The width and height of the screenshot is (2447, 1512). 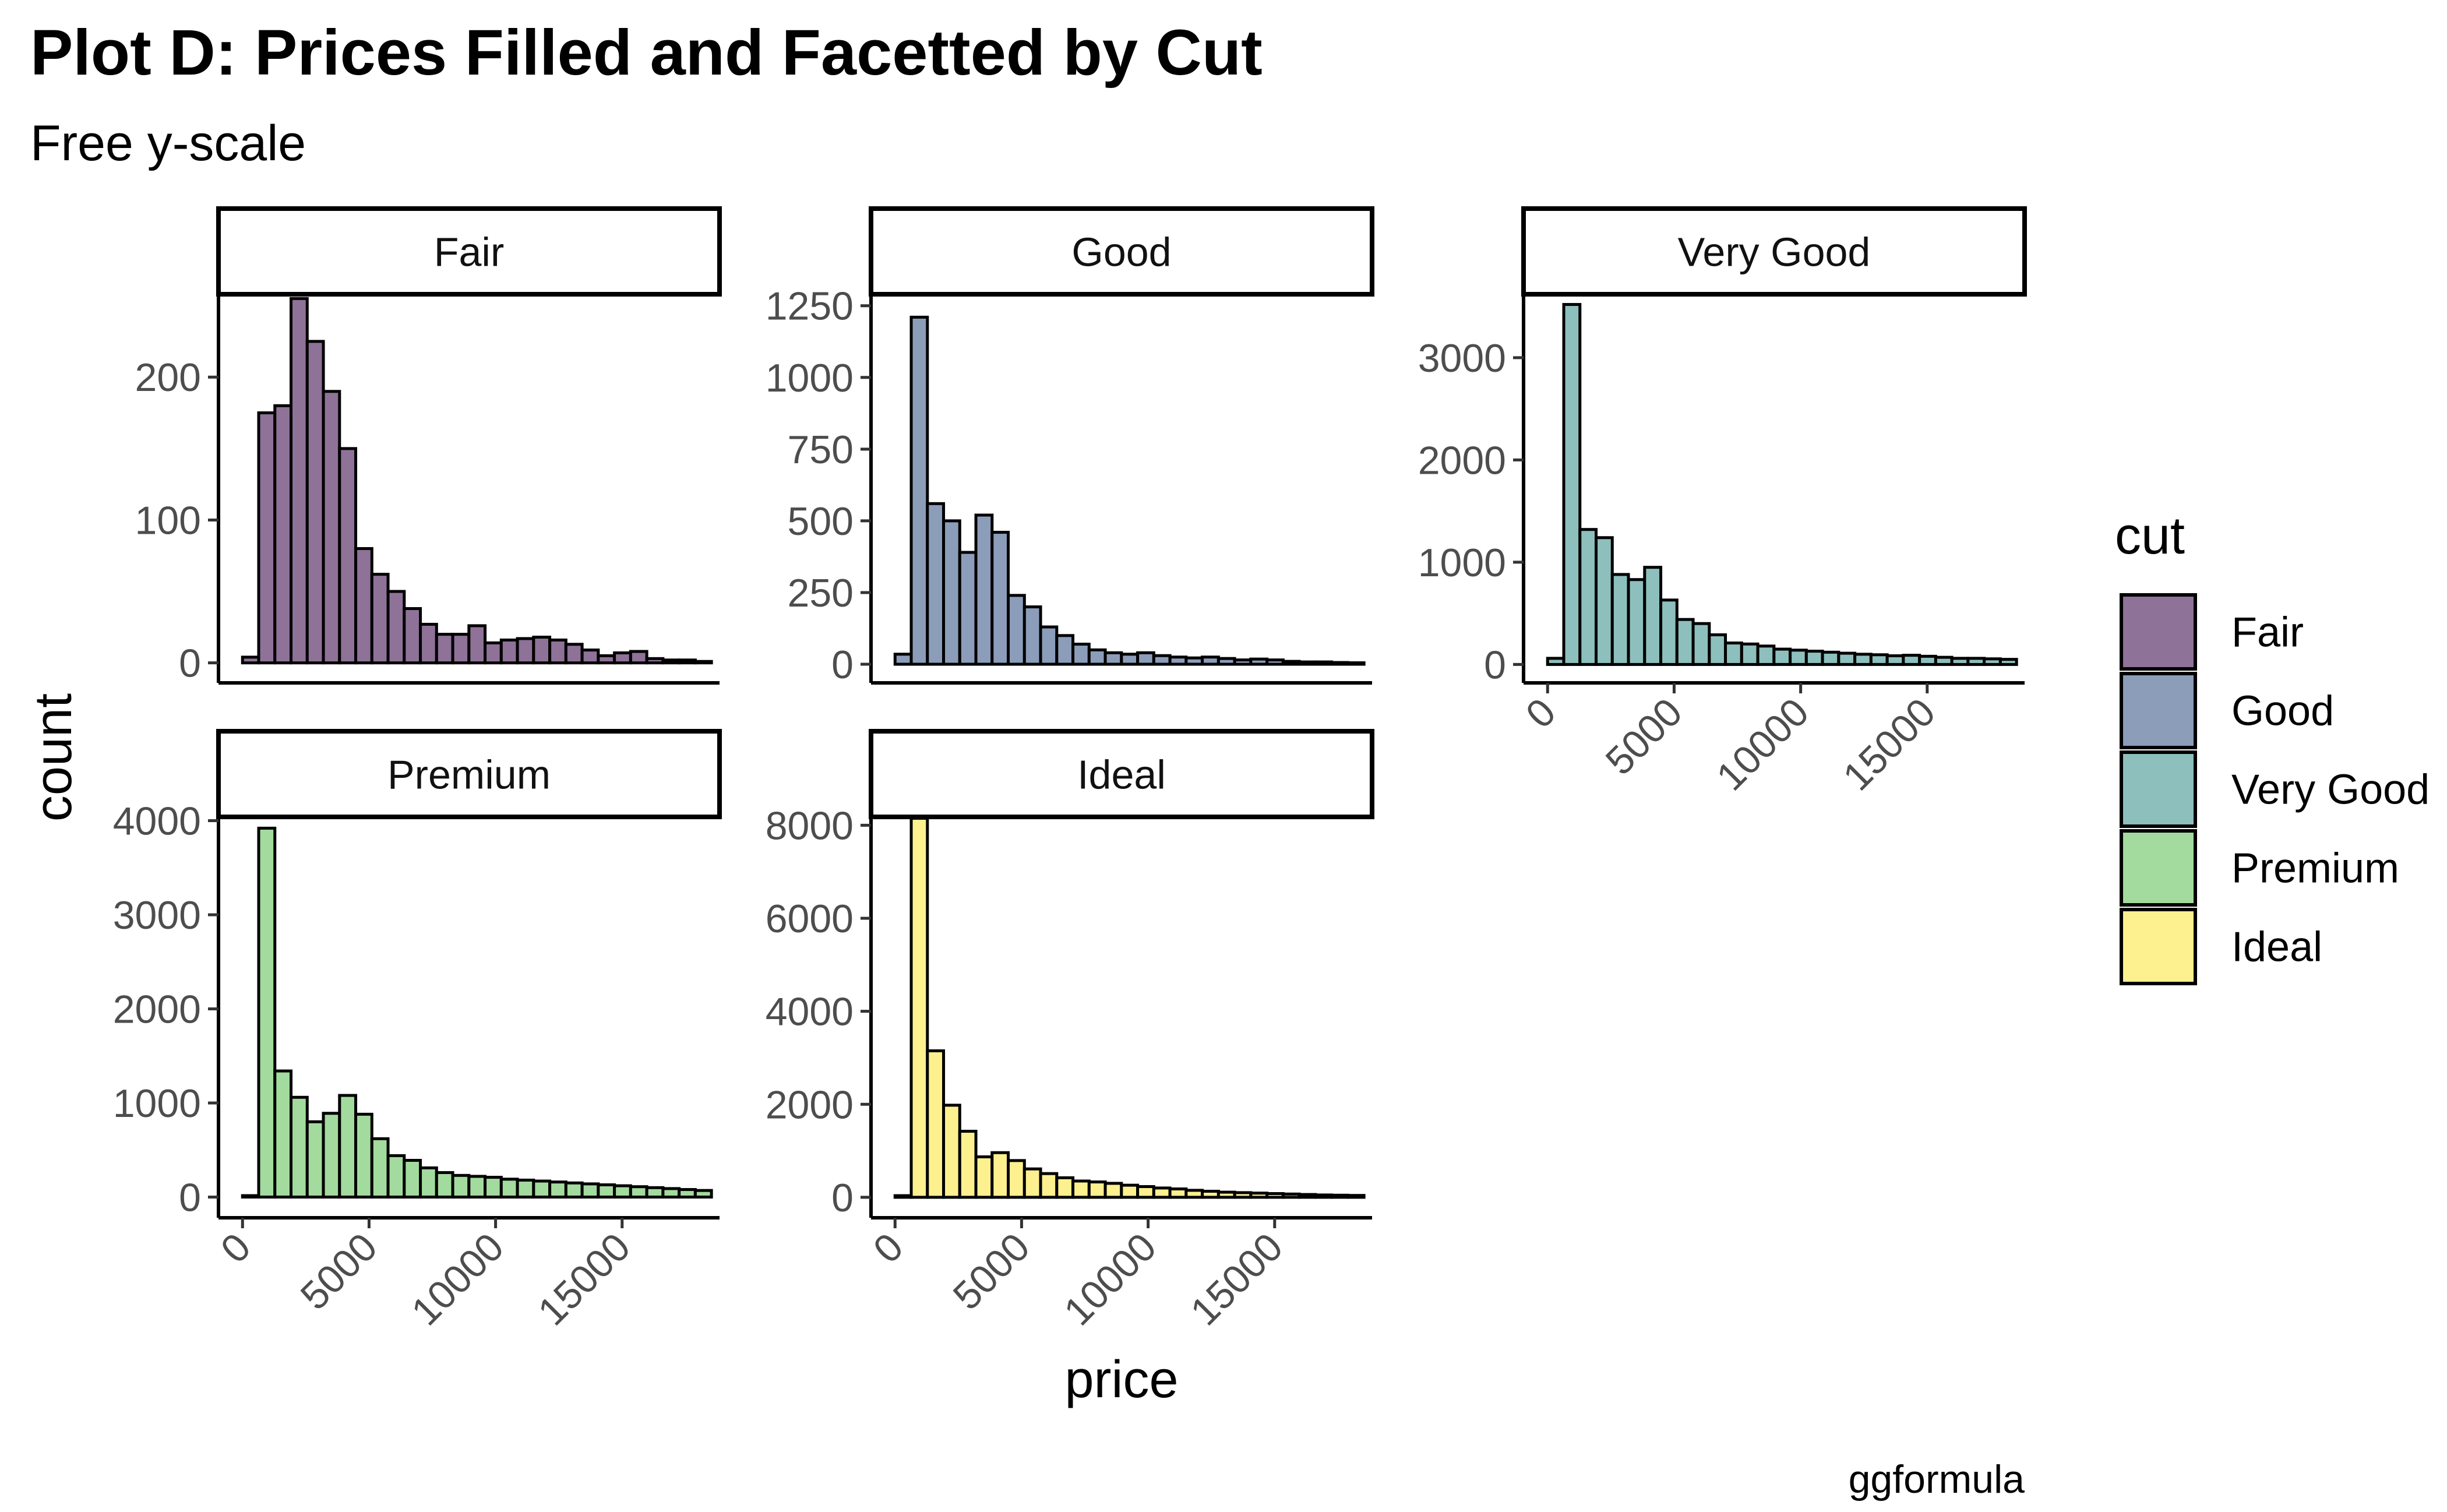 What do you see at coordinates (821, 593) in the screenshot?
I see `y-tick-label: 250` at bounding box center [821, 593].